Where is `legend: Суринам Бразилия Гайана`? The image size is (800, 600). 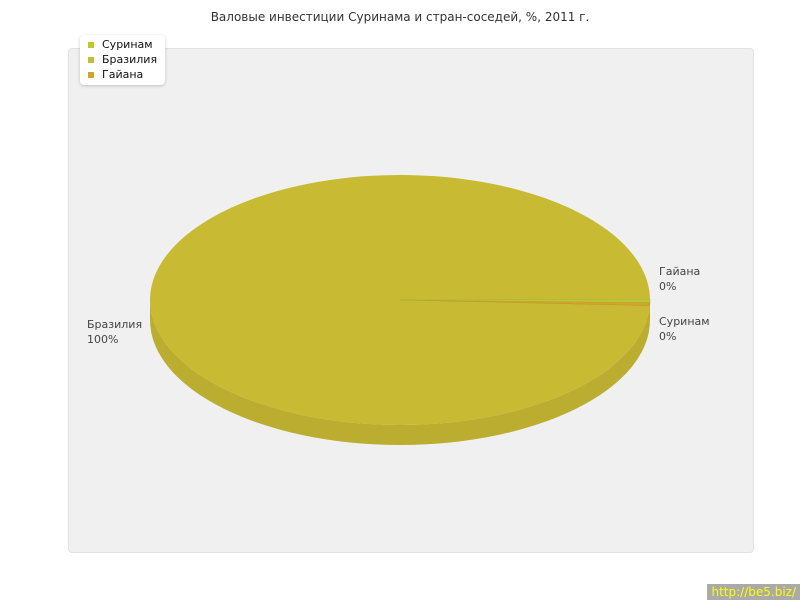 legend: Суринам Бразилия Гайана is located at coordinates (123, 60).